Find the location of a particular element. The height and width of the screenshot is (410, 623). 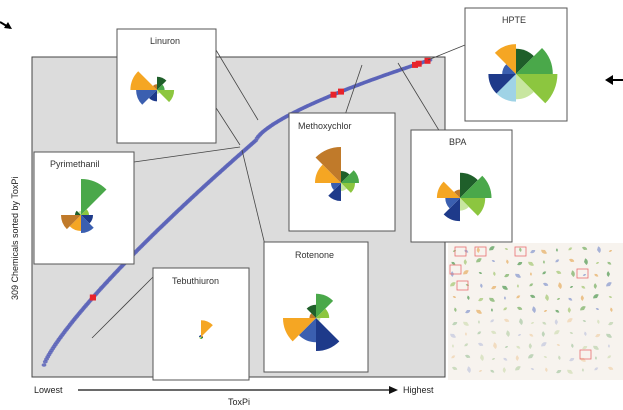

toxpi-pie-hpte is located at coordinates (523, 74).